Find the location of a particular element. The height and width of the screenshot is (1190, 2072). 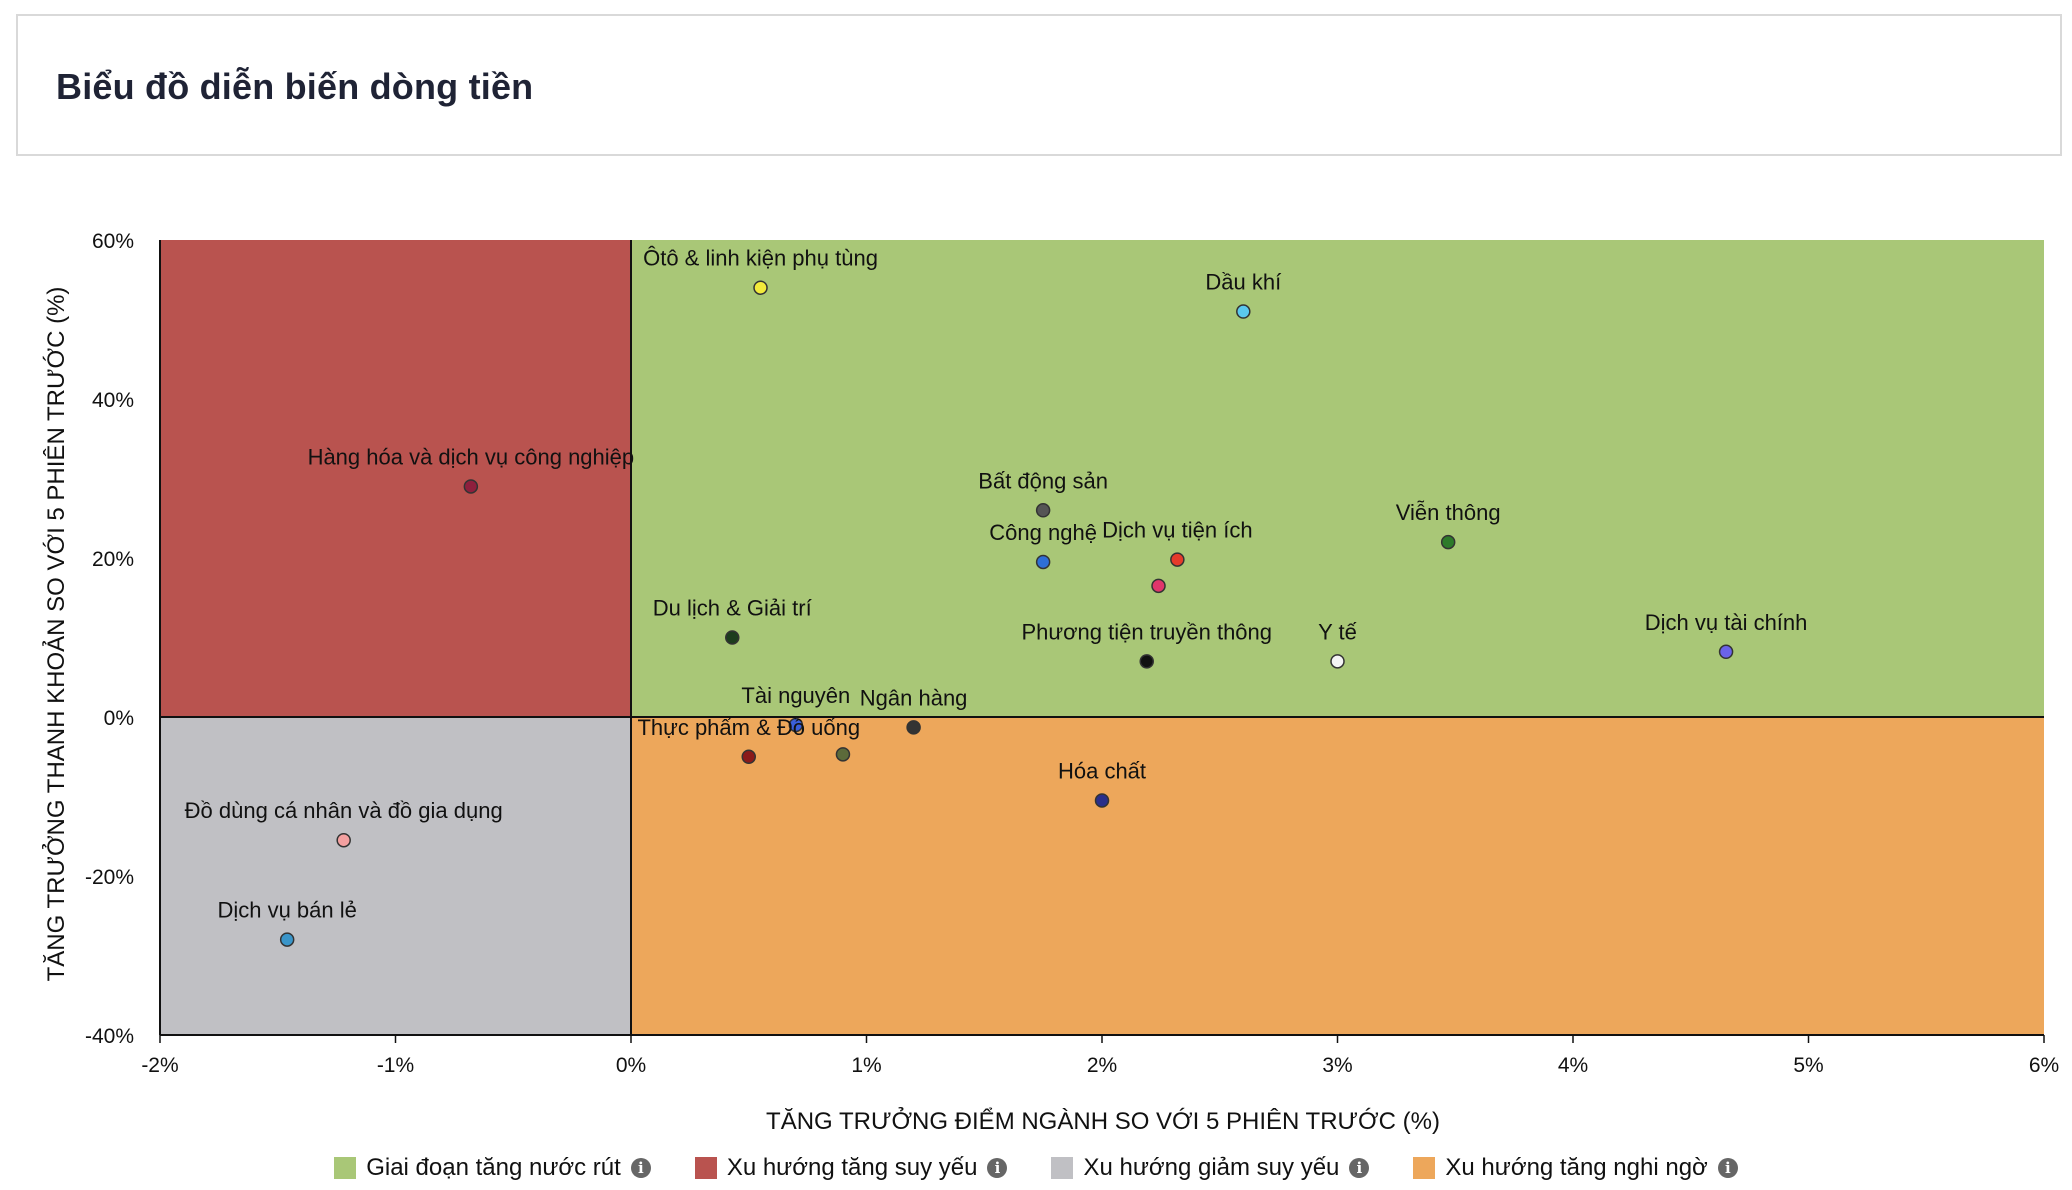

legend-label: Giai đoạn tăng nước rút is located at coordinates (493, 1167).